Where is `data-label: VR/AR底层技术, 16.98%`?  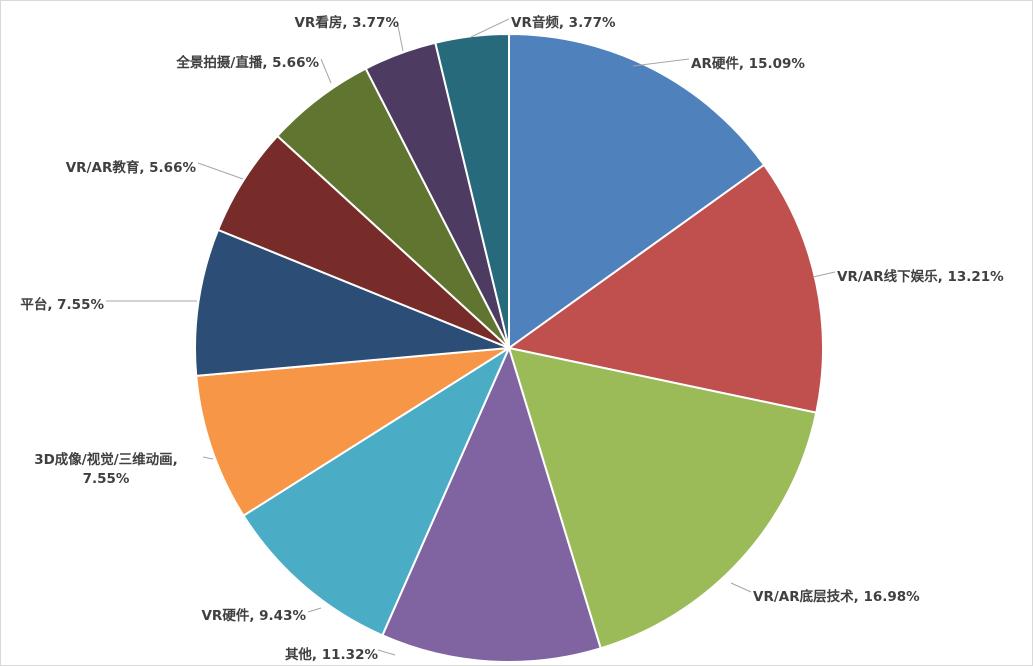 data-label: VR/AR底层技术, 16.98% is located at coordinates (836, 596).